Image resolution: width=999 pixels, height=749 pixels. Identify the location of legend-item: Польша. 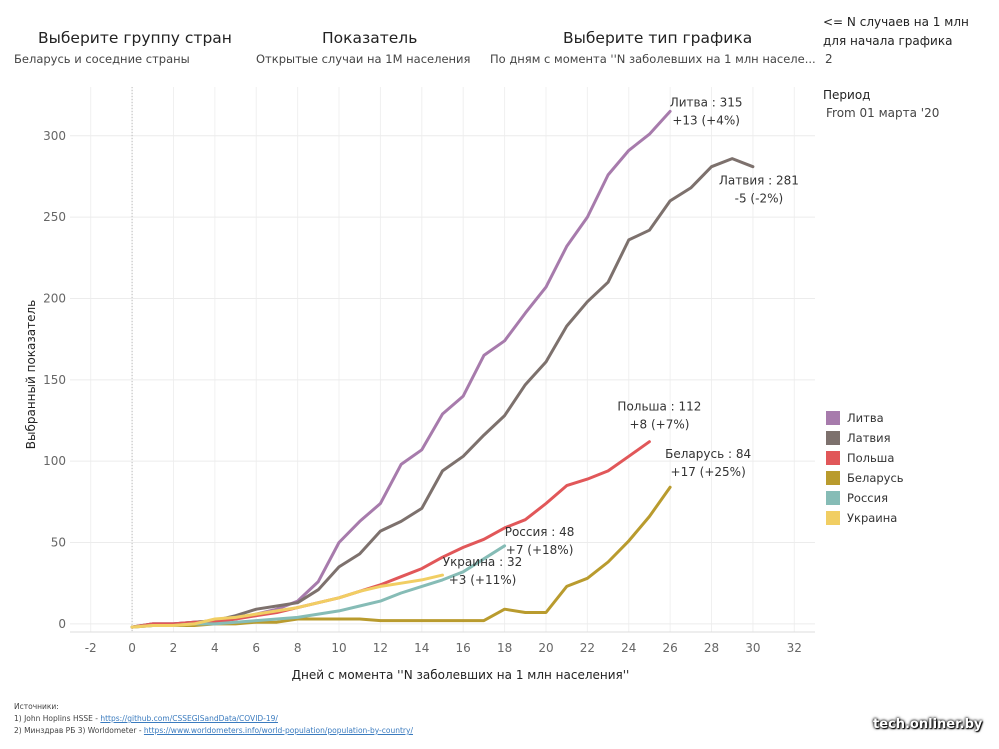
(865, 458).